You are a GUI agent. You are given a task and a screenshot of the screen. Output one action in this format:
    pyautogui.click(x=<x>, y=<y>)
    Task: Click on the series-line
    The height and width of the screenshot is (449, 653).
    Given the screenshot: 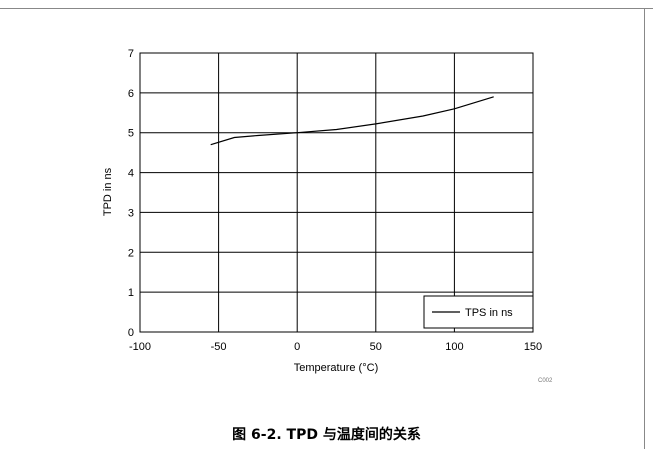 What is the action you would take?
    pyautogui.click(x=352, y=121)
    